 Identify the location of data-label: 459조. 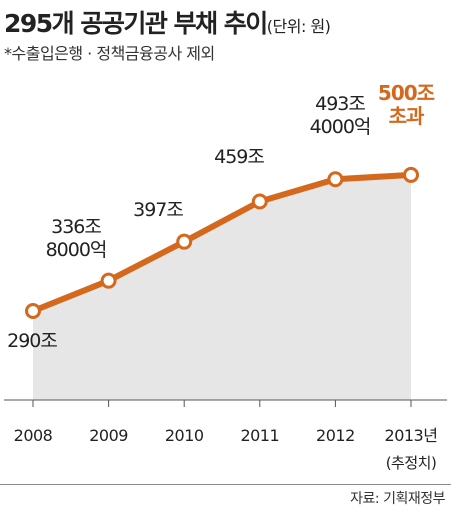
(239, 157).